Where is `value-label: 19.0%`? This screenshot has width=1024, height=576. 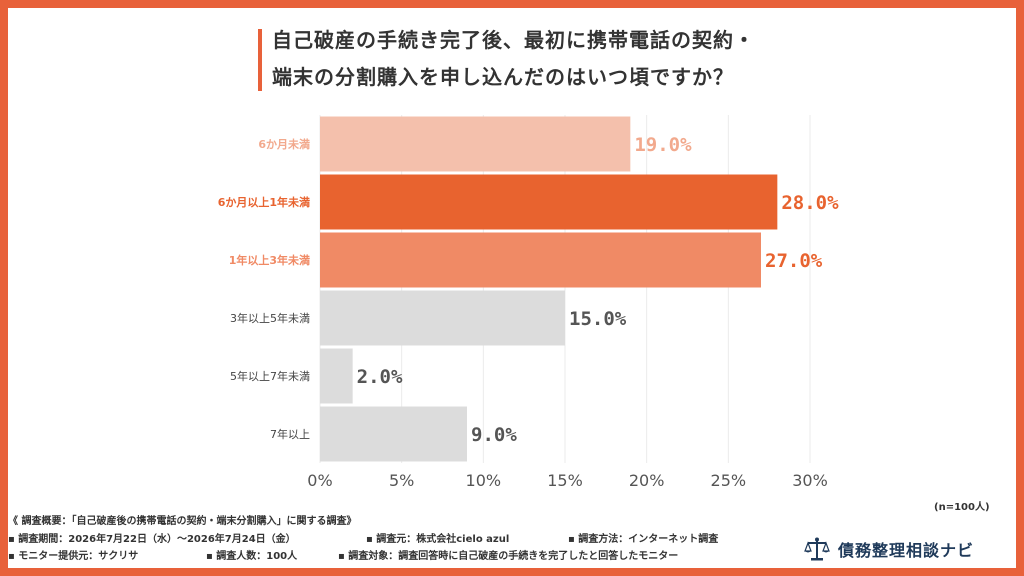 value-label: 19.0% is located at coordinates (663, 145).